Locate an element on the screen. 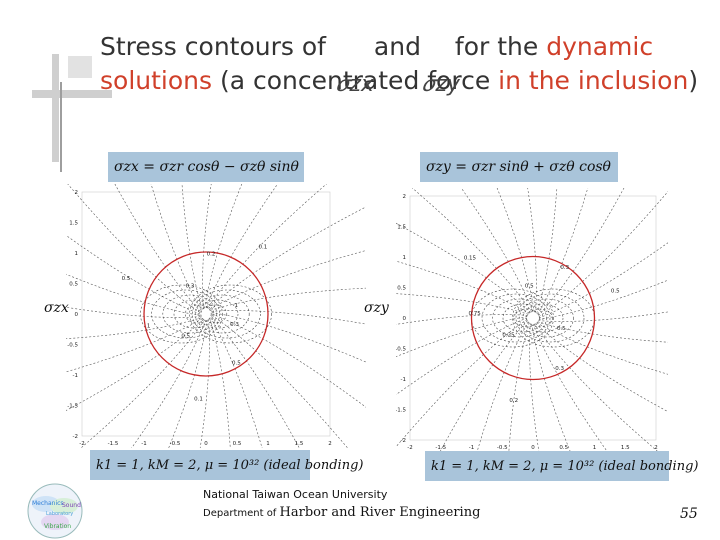  y-tick-label: 2 is located at coordinates (77, 193).